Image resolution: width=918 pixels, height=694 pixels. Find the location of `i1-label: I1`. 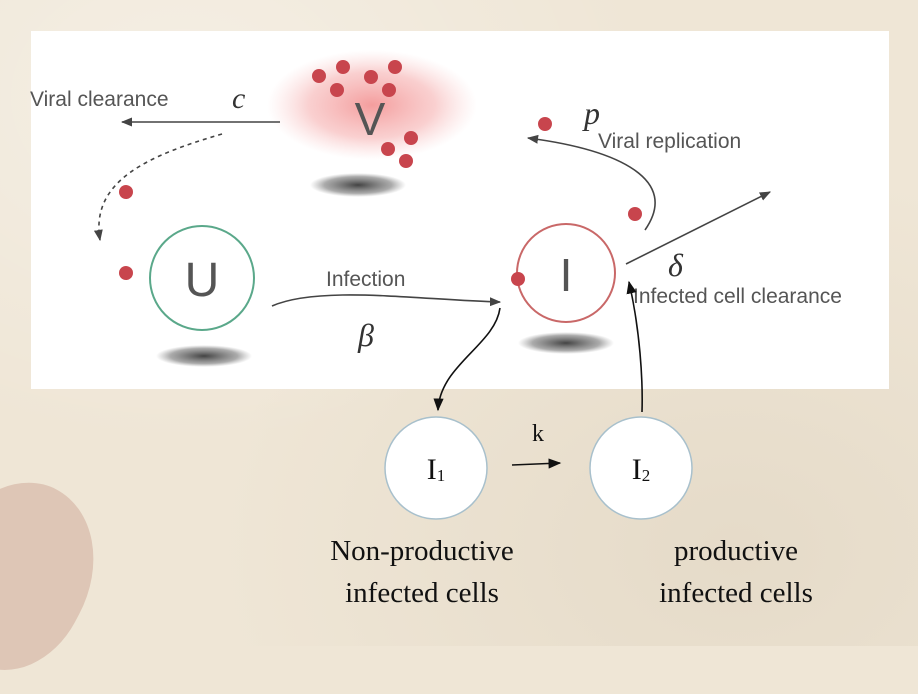

i1-label: I1 is located at coordinates (436, 469).